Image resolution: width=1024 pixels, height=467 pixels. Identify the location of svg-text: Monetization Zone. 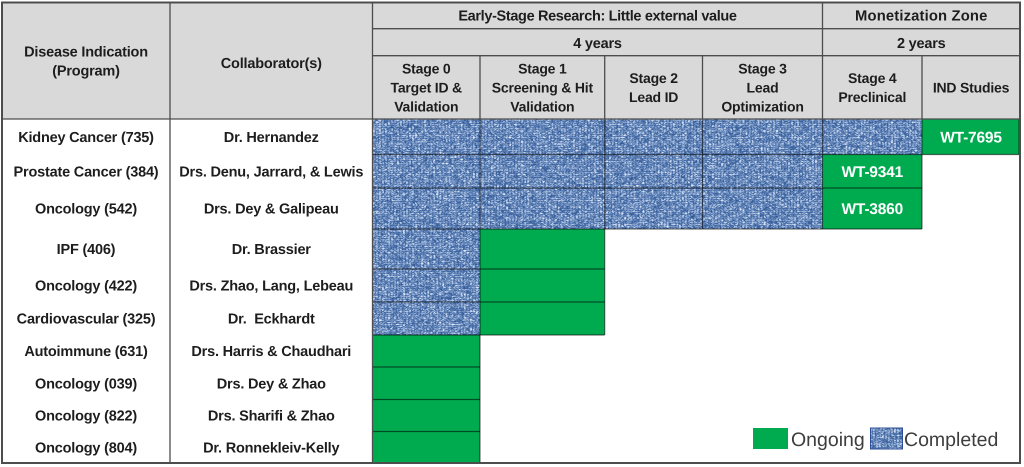
(921, 16).